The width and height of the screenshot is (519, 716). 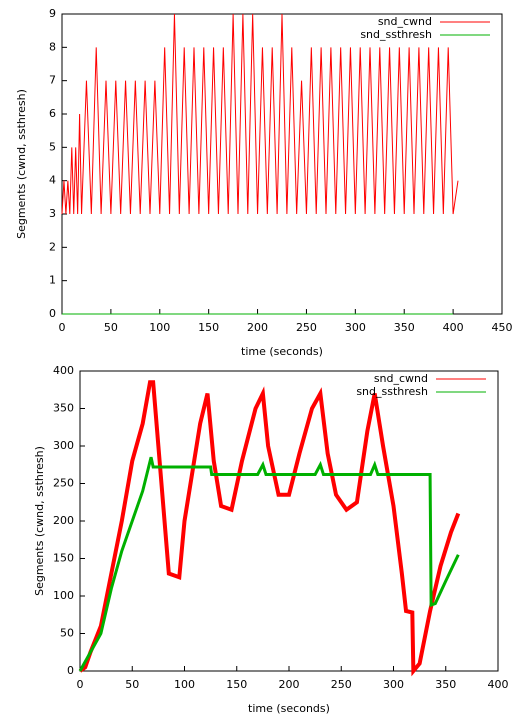 I want to click on y-tick-label: 7, so click(x=52, y=80).